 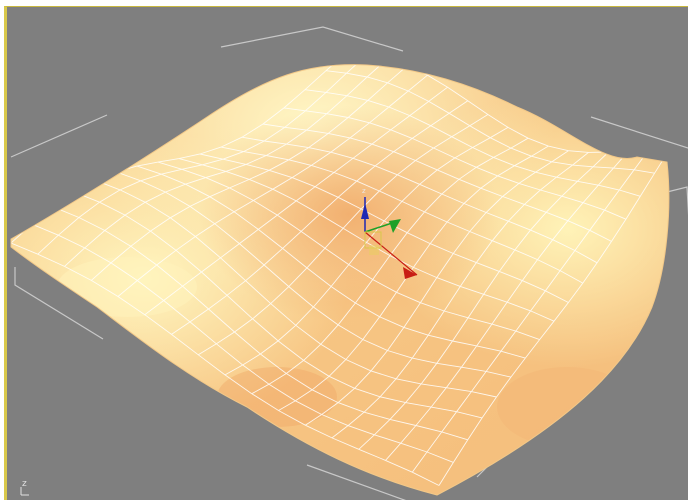 I want to click on svg-text: z, so click(x=364, y=191).